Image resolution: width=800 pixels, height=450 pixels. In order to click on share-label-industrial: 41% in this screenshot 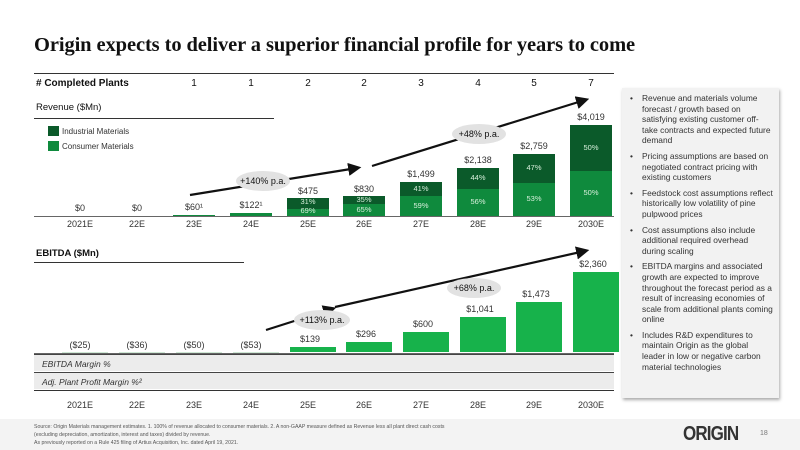, I will do `click(421, 189)`.